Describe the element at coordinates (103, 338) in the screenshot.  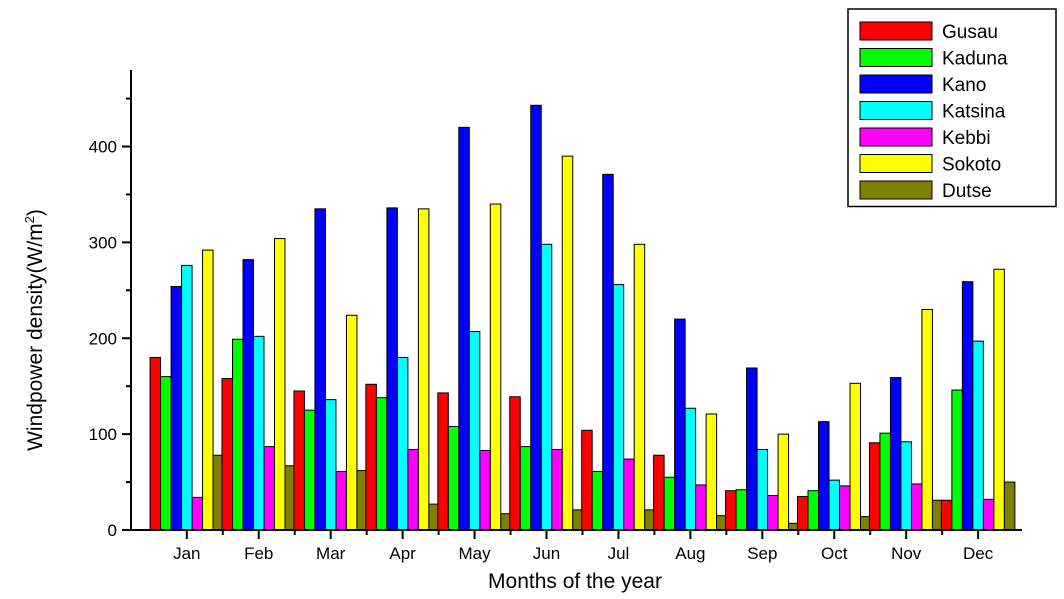
I see `y-tick-label: 200` at that location.